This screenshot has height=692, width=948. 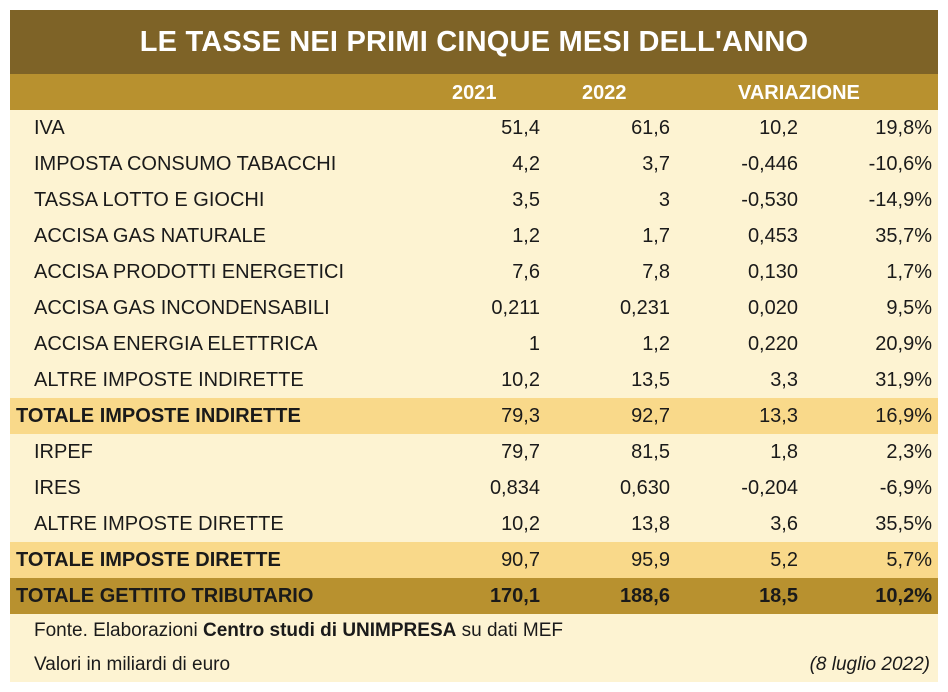 What do you see at coordinates (49, 128) in the screenshot?
I see `row-label: IVA` at bounding box center [49, 128].